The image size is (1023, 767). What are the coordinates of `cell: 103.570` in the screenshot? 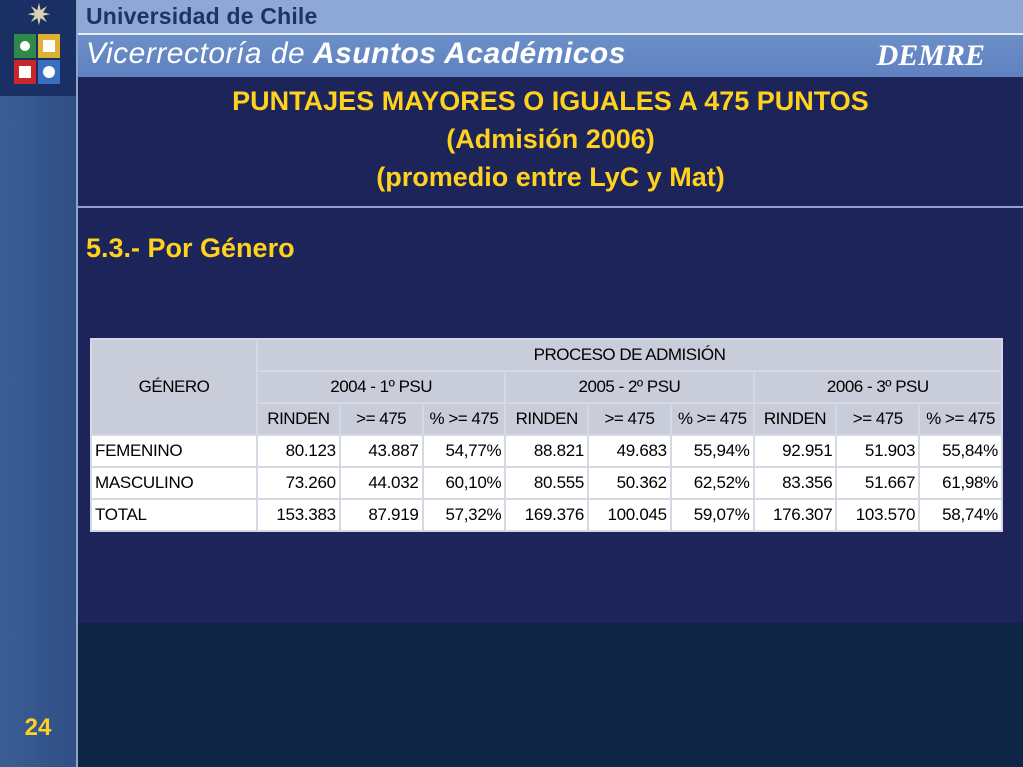 It's located at (878, 515).